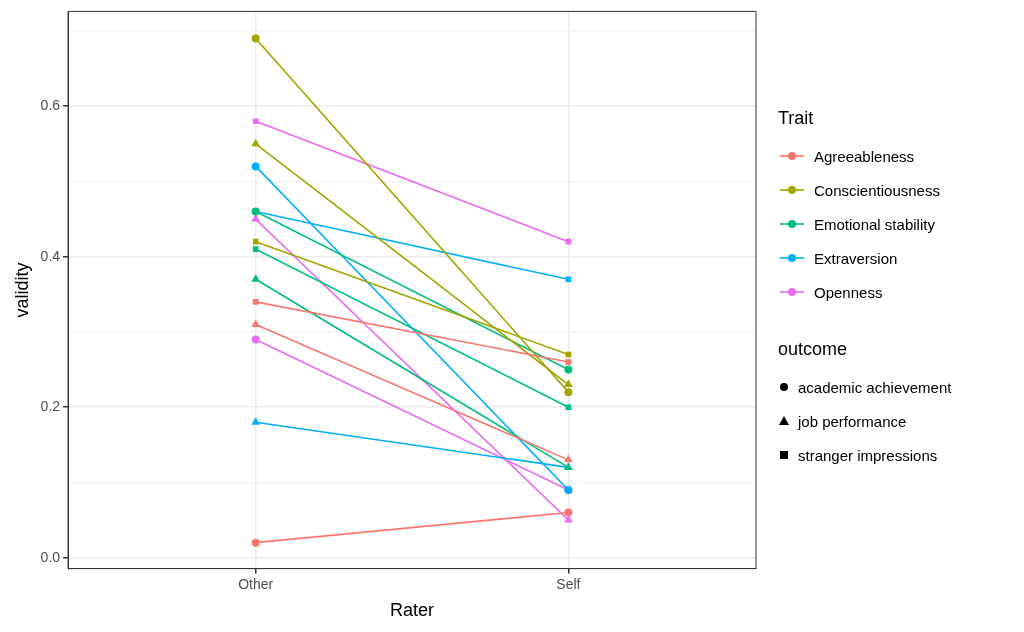 The image size is (1024, 632). What do you see at coordinates (868, 455) in the screenshot?
I see `text: stranger impressions` at bounding box center [868, 455].